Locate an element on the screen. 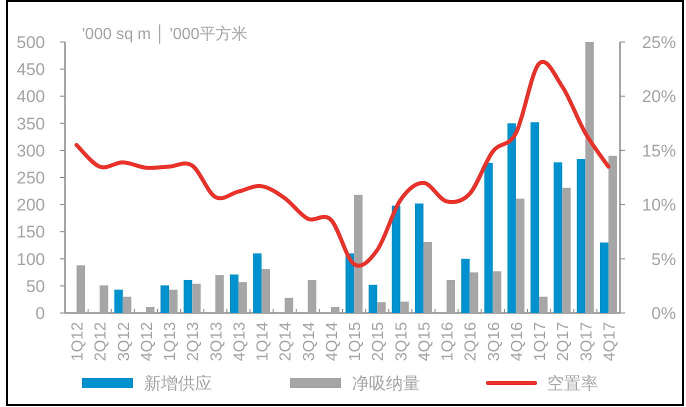  y-tick-label: 150 is located at coordinates (30, 232).